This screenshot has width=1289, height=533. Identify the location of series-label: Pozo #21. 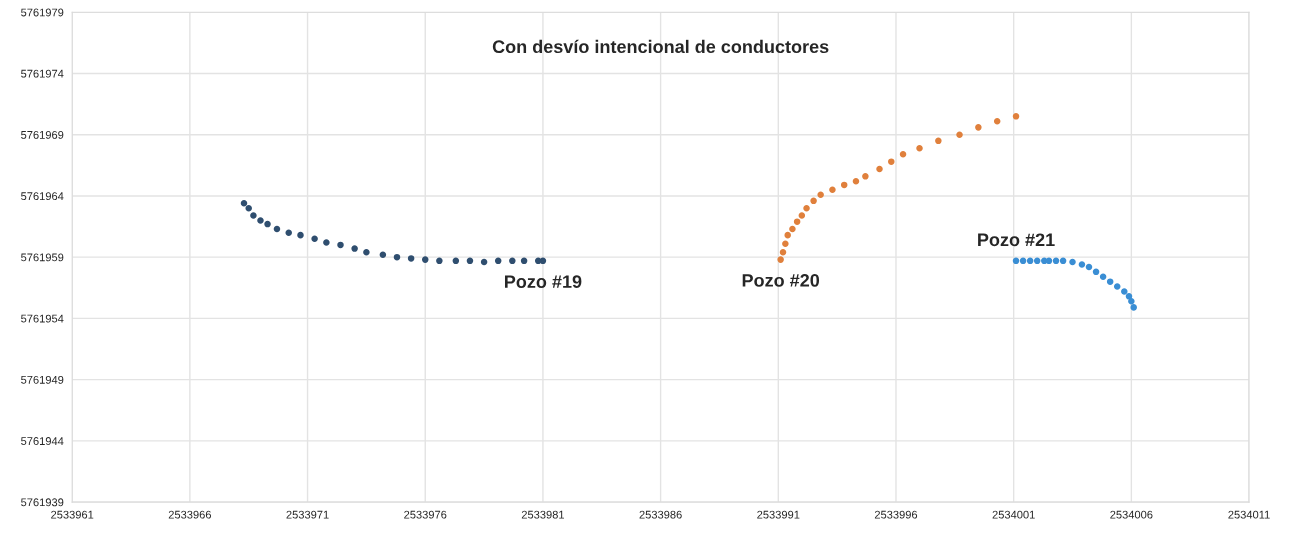
(1016, 240).